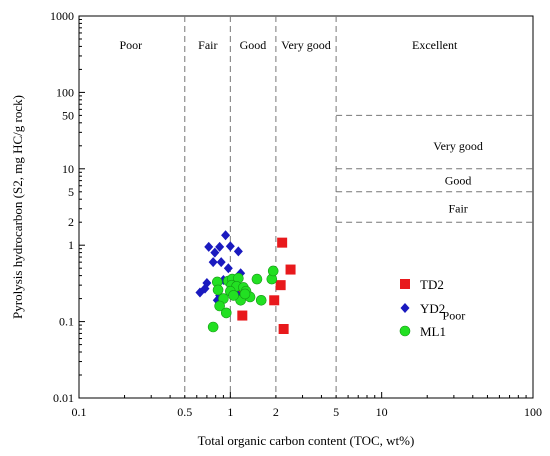 This screenshot has width=550, height=456. Describe the element at coordinates (230, 412) in the screenshot. I see `x-tick-label: 1` at that location.